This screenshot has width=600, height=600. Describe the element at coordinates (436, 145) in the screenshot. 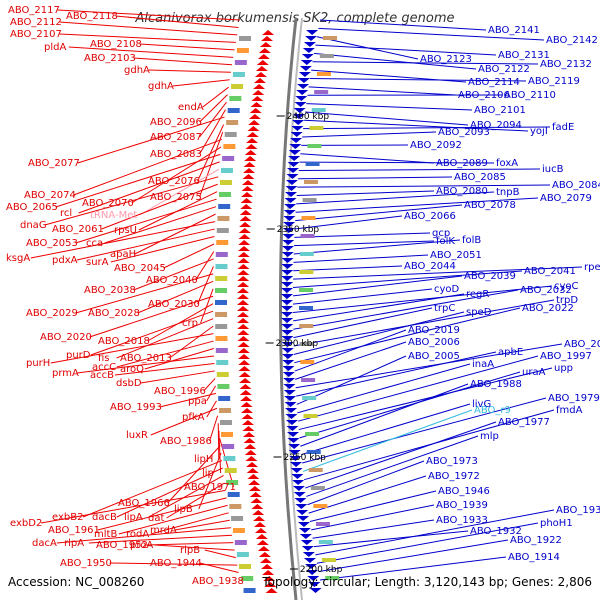

I see `gene-label: ABO_2092` at that location.